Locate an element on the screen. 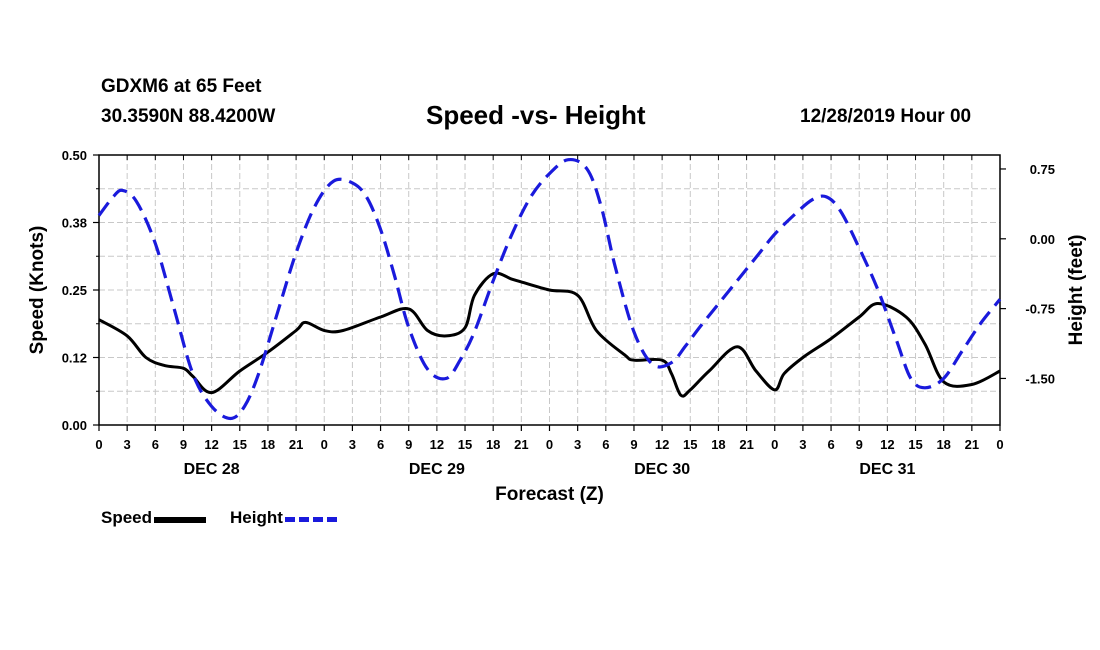 Image resolution: width=1100 pixels, height=650 pixels. legend-speed-label: Speed is located at coordinates (127, 517).